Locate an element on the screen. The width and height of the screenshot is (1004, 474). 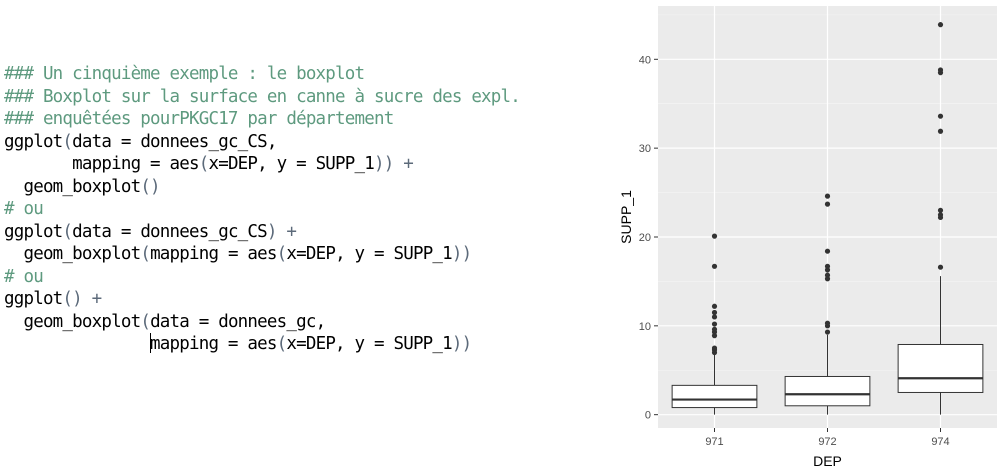
code-comment-line: ### Un cinquième exemple : le boxplot is located at coordinates (184, 74).